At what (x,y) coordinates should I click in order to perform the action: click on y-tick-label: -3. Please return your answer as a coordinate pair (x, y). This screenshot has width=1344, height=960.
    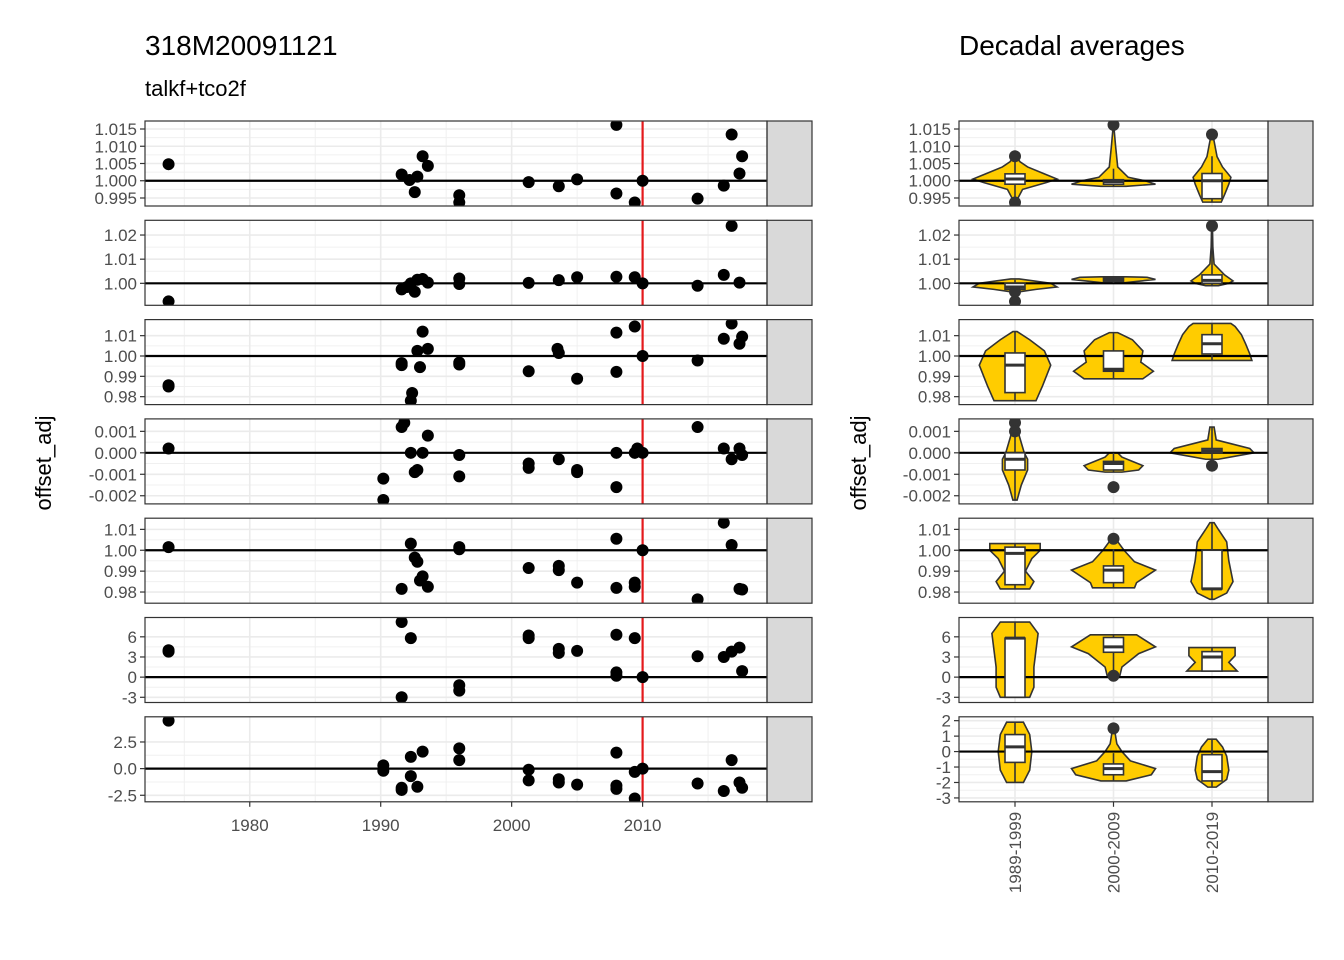
    Looking at the image, I should click on (129, 697).